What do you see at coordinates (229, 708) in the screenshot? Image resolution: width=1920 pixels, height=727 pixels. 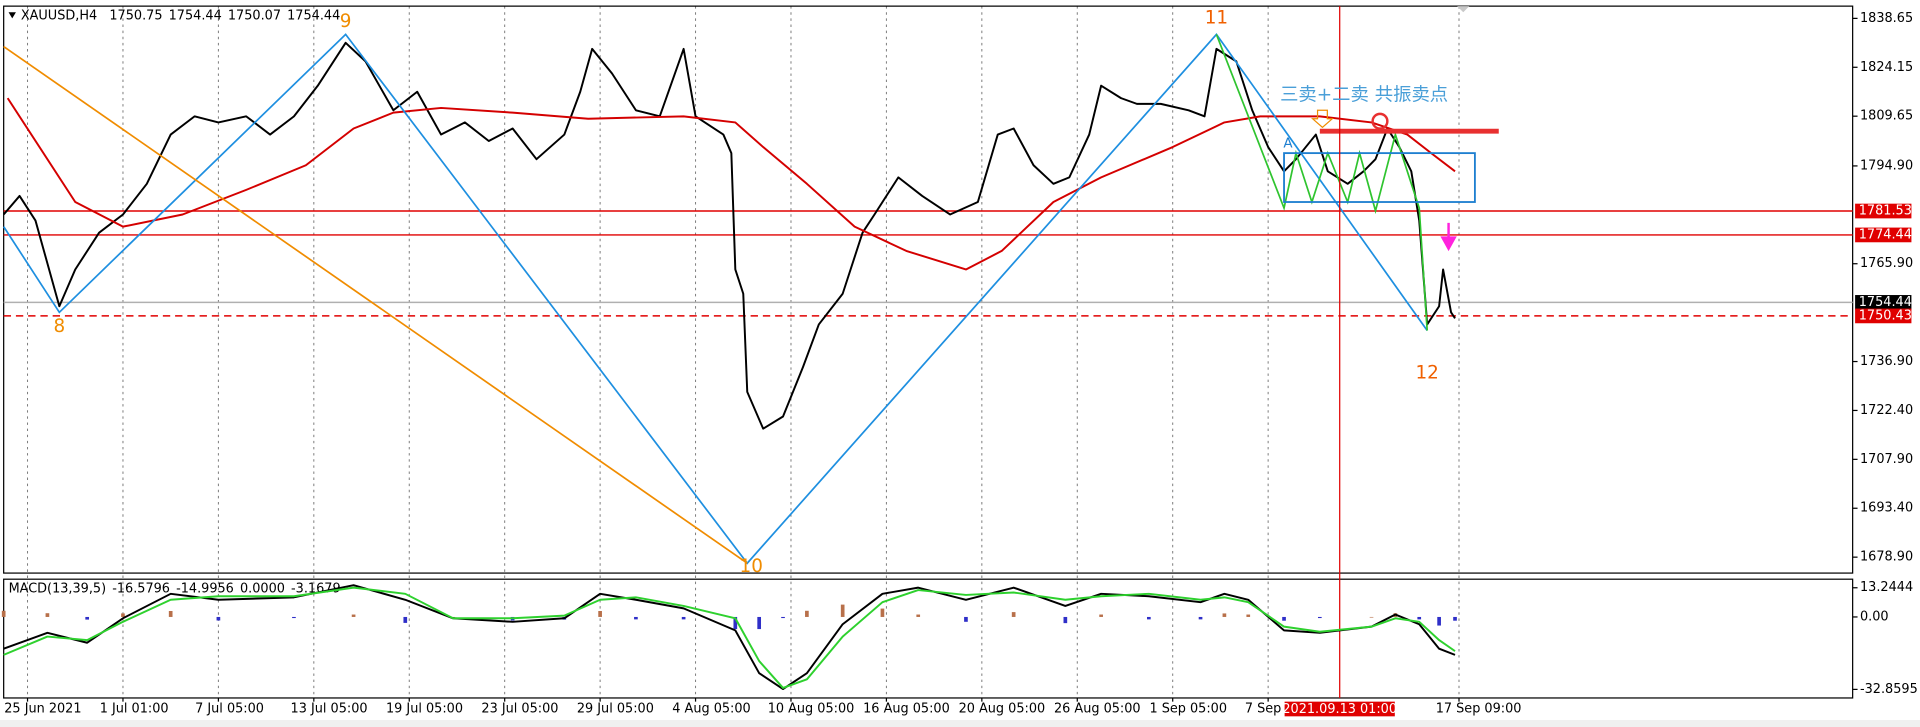 I see `x-tick-label: 7 Jul 05:00` at bounding box center [229, 708].